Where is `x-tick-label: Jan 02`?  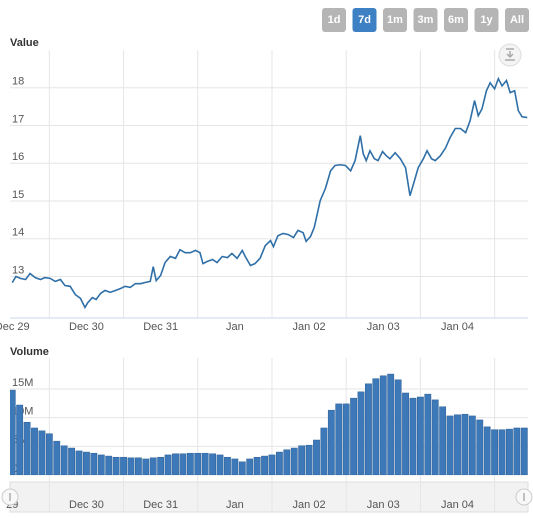
x-tick-label: Jan 02 is located at coordinates (309, 327).